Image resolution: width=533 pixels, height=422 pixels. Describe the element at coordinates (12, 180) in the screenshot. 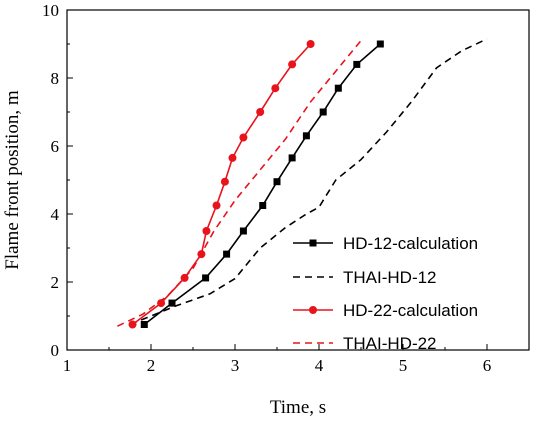

I see `y-axis-title: Flame front position, m` at that location.